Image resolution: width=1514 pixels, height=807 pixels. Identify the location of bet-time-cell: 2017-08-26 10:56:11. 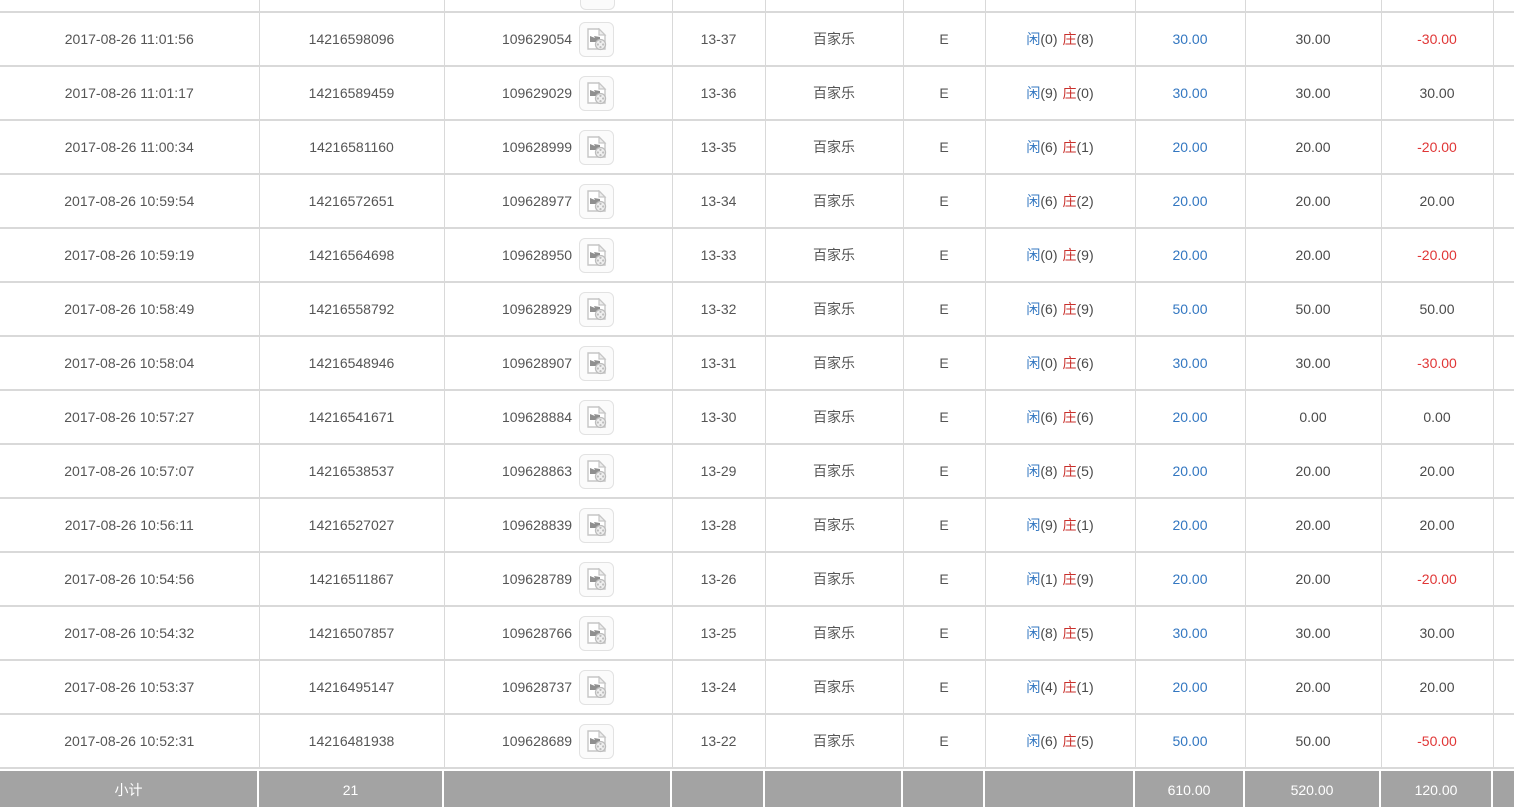
(130, 525).